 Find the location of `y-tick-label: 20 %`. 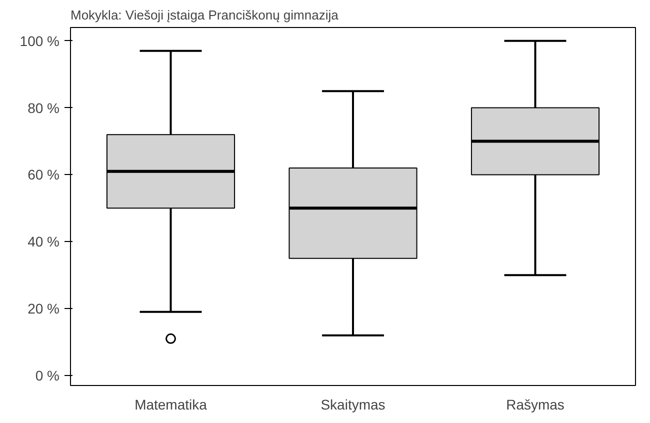

y-tick-label: 20 % is located at coordinates (44, 308).